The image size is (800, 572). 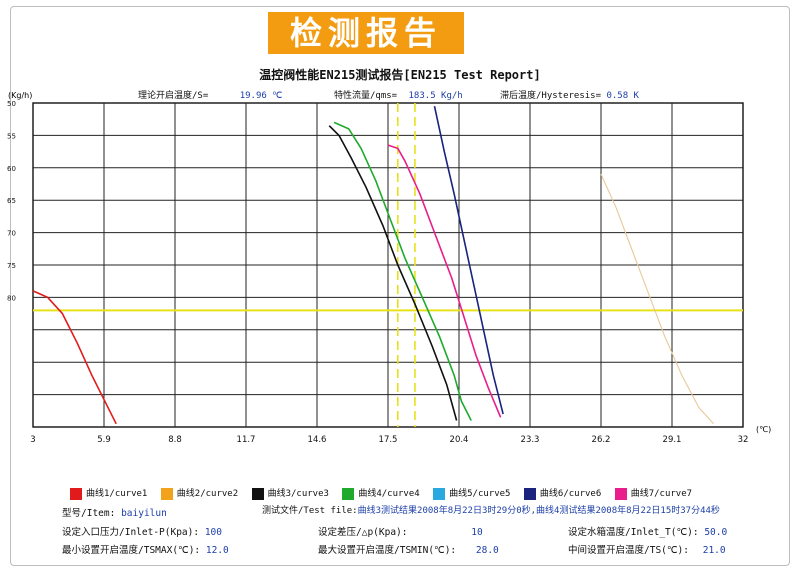 What do you see at coordinates (173, 96) in the screenshot?
I see `theory-label: 理论开启温度/S=` at bounding box center [173, 96].